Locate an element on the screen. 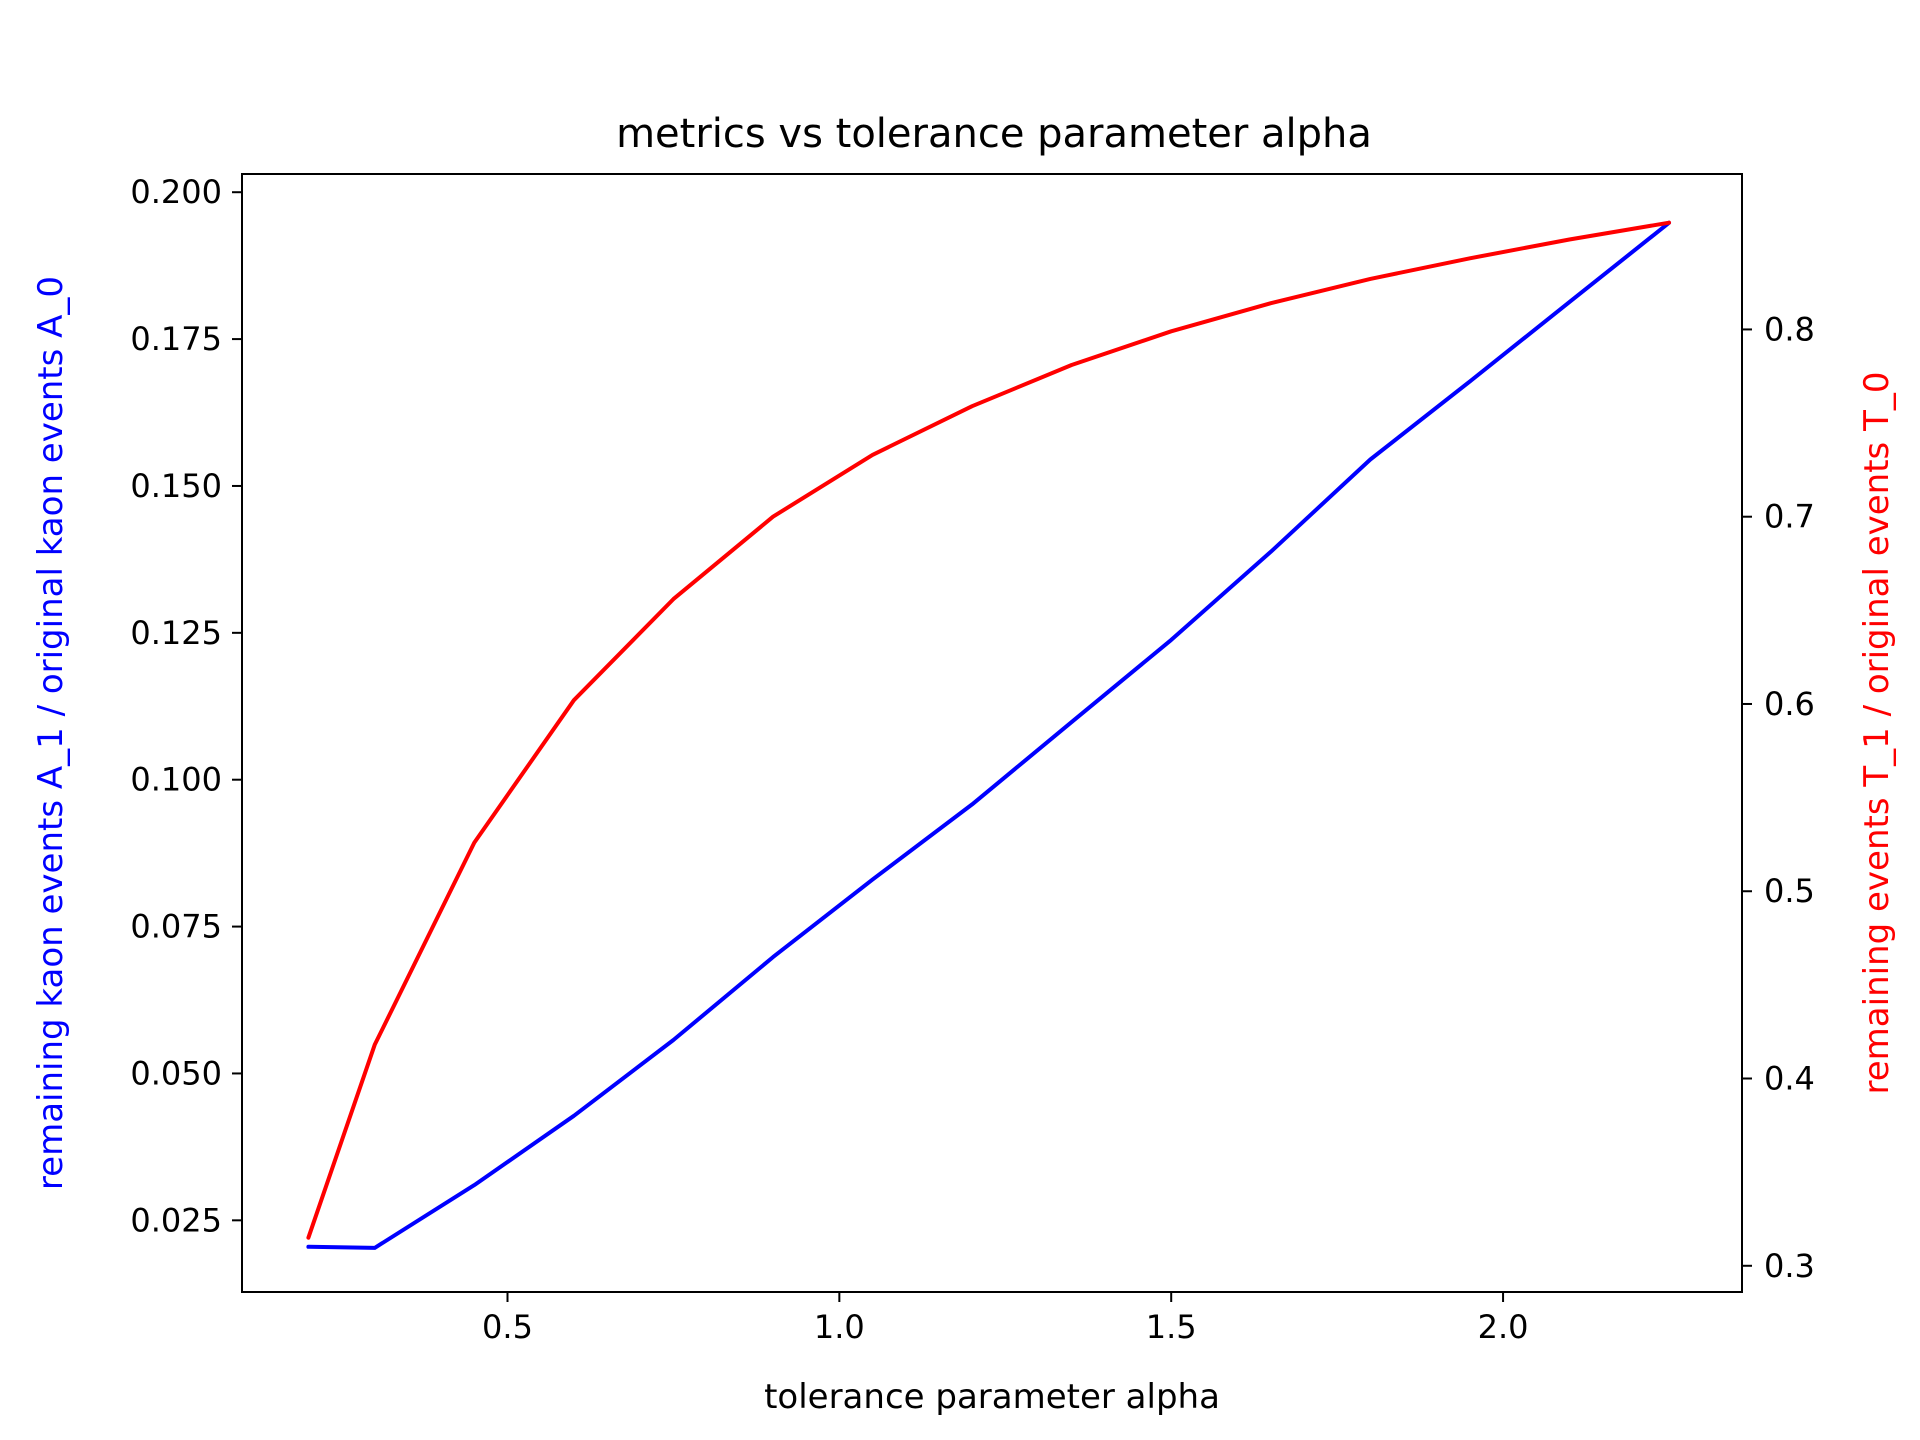 The image size is (1920, 1440). left-y-tick-label: 0.175 is located at coordinates (176, 339).